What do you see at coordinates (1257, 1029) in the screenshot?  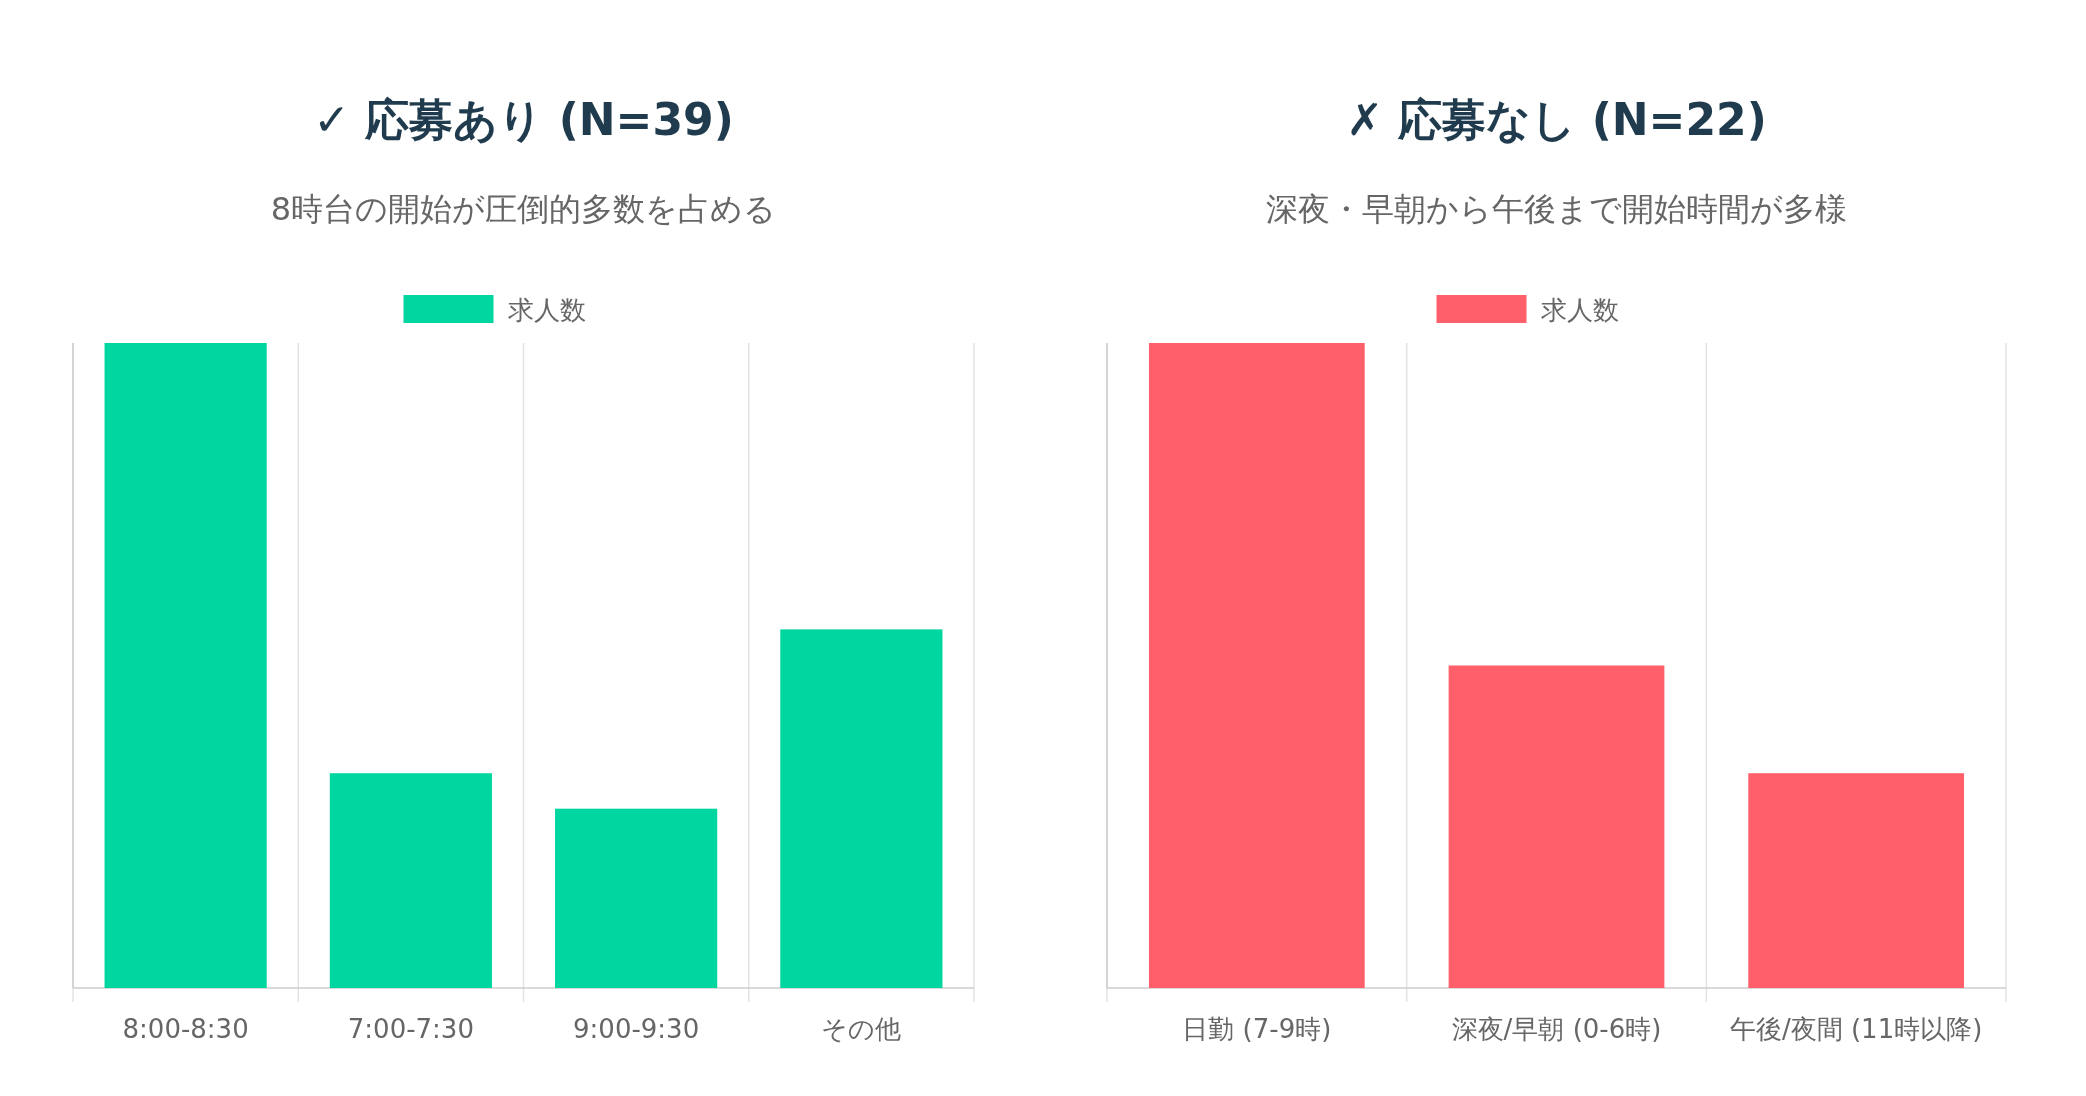 I see `x-tick-label: 日勤 (7-9時)` at bounding box center [1257, 1029].